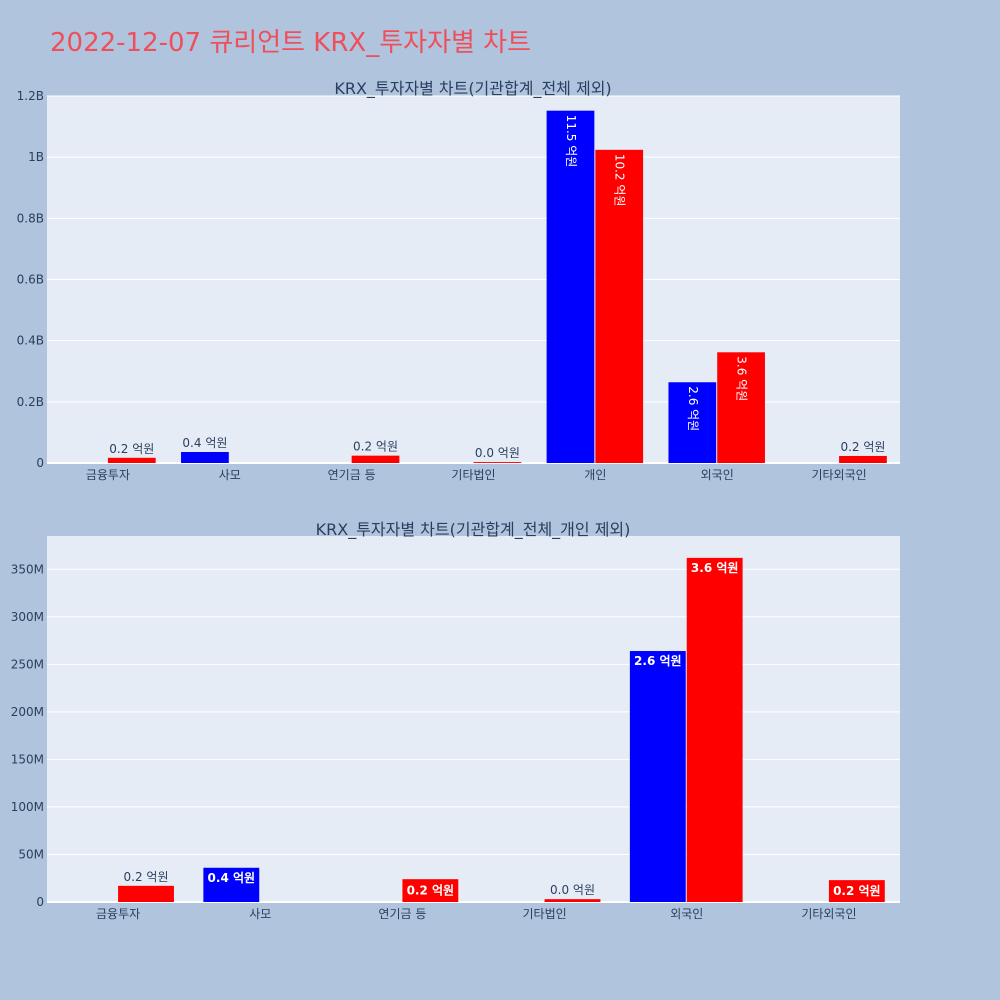  What do you see at coordinates (473, 530) in the screenshot?
I see `chart-title: KRX_투자자별 차트(기관합계_전체_개인 제외)` at bounding box center [473, 530].